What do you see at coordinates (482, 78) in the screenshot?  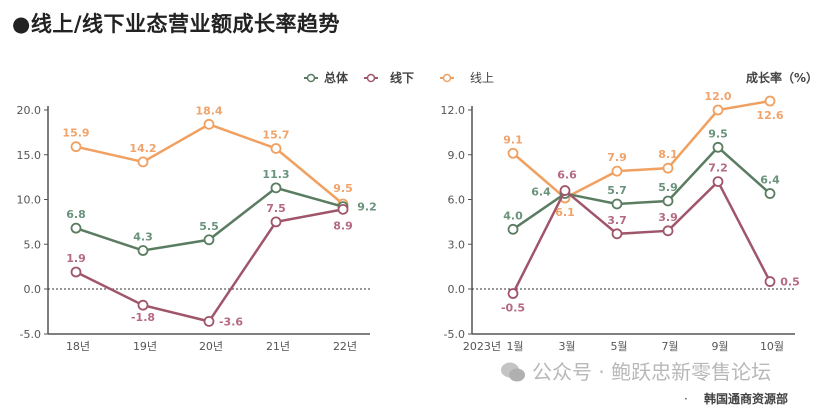 I see `legend-label: 线上` at bounding box center [482, 78].